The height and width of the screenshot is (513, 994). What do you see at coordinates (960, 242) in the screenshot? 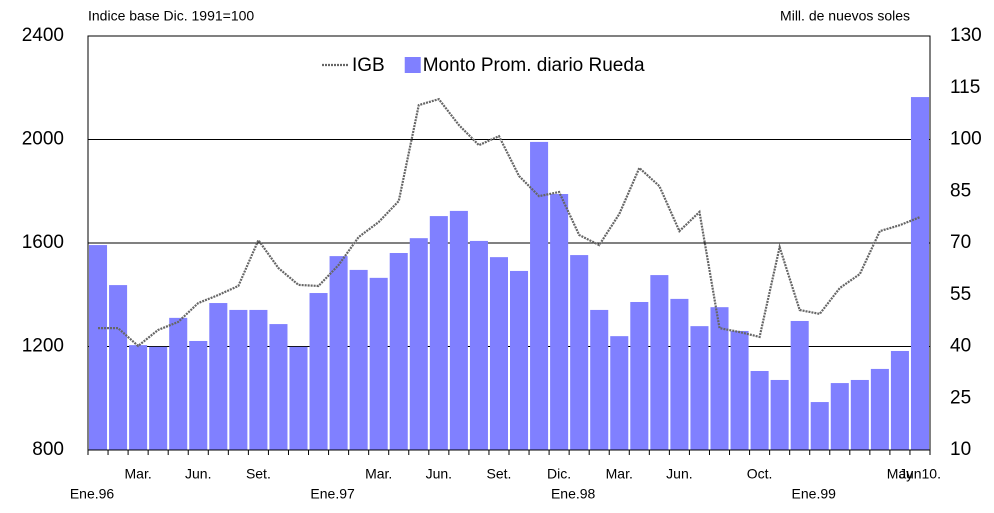
I see `y2-tick-label: 70` at bounding box center [960, 242].